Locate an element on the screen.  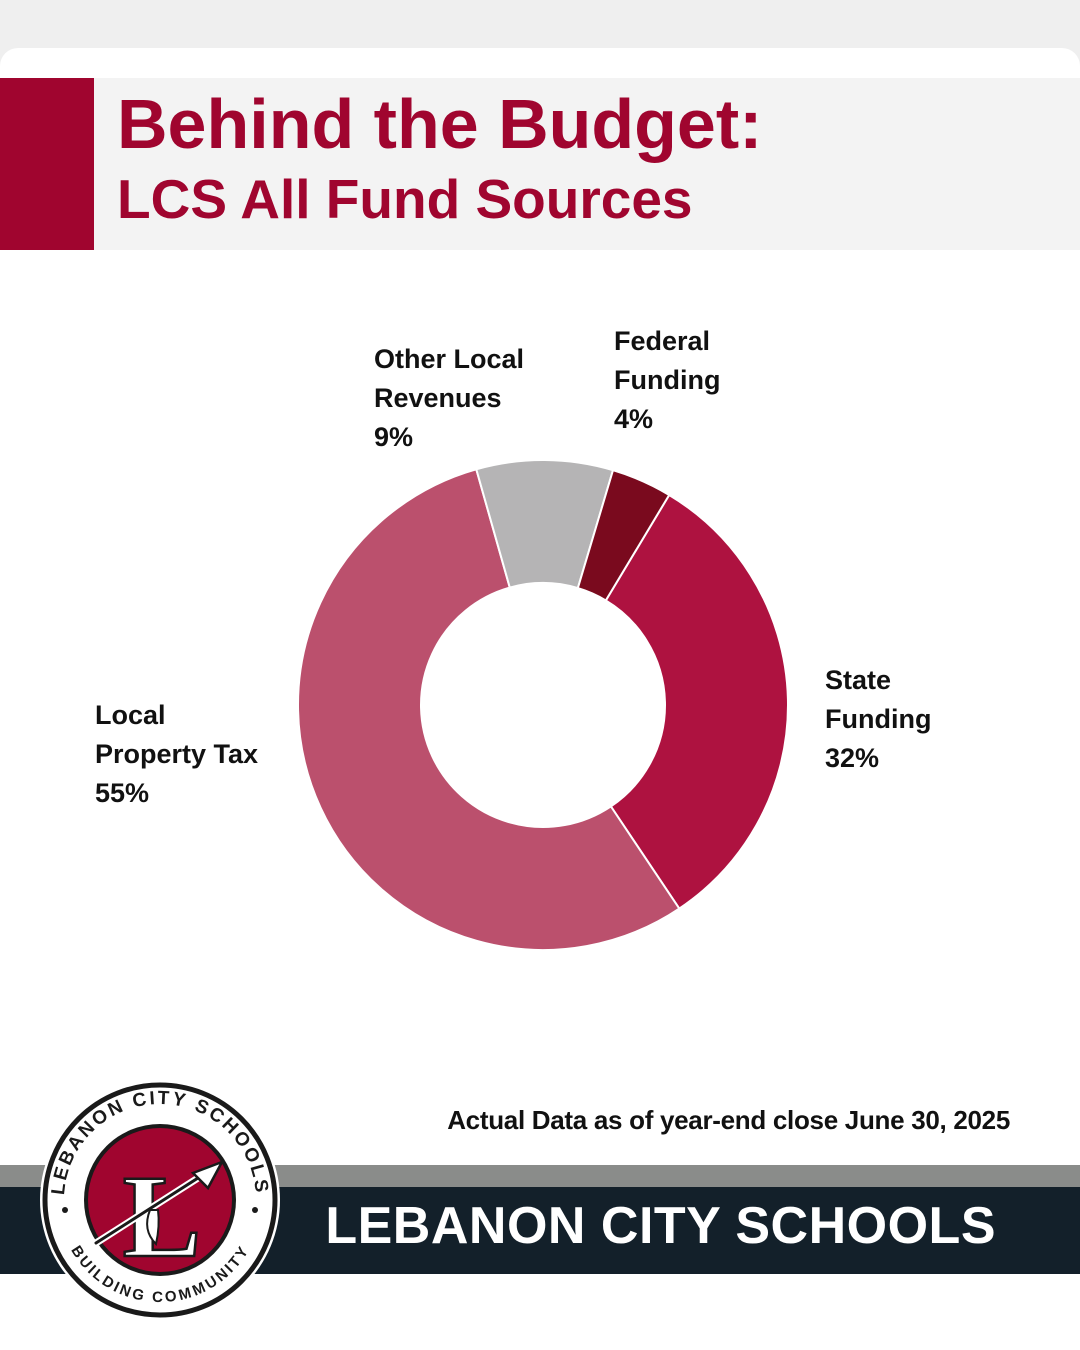
slice-label-other-local-revenues: Other Local Revenues 9% is located at coordinates (449, 398).